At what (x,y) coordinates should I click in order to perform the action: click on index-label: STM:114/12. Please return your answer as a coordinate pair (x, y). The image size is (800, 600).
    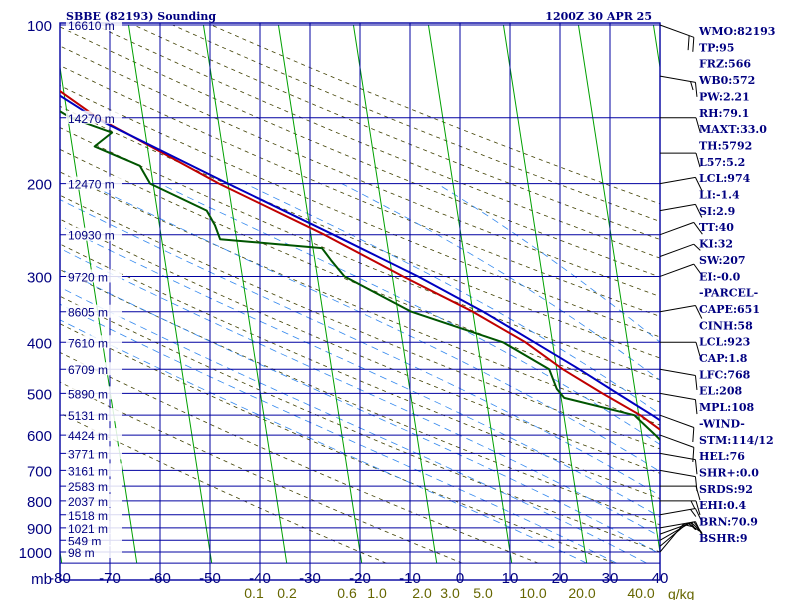
    Looking at the image, I should click on (736, 440).